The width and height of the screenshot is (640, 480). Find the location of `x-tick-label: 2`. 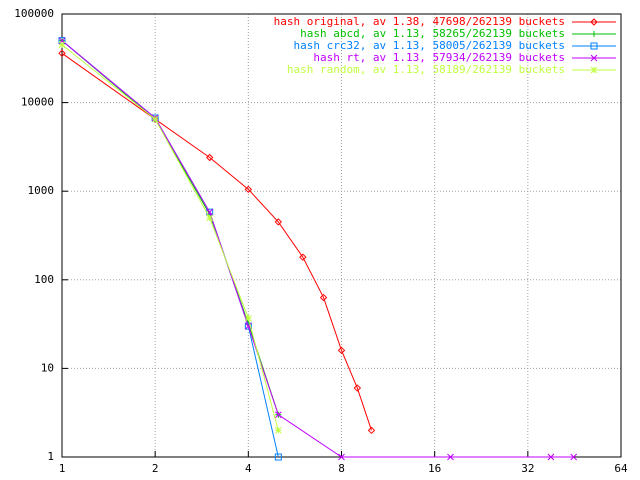

x-tick-label: 2 is located at coordinates (155, 468).